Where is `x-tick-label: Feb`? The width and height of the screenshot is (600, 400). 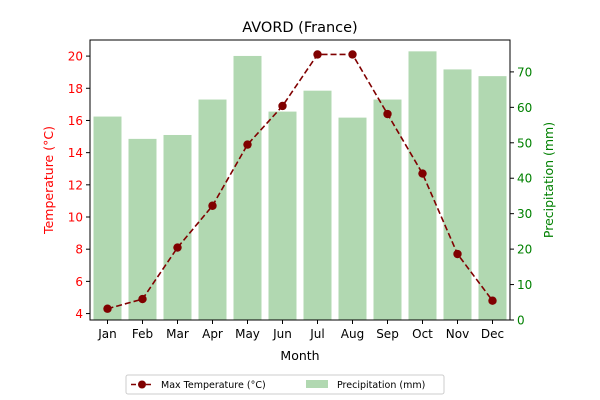 x-tick-label: Feb is located at coordinates (142, 334).